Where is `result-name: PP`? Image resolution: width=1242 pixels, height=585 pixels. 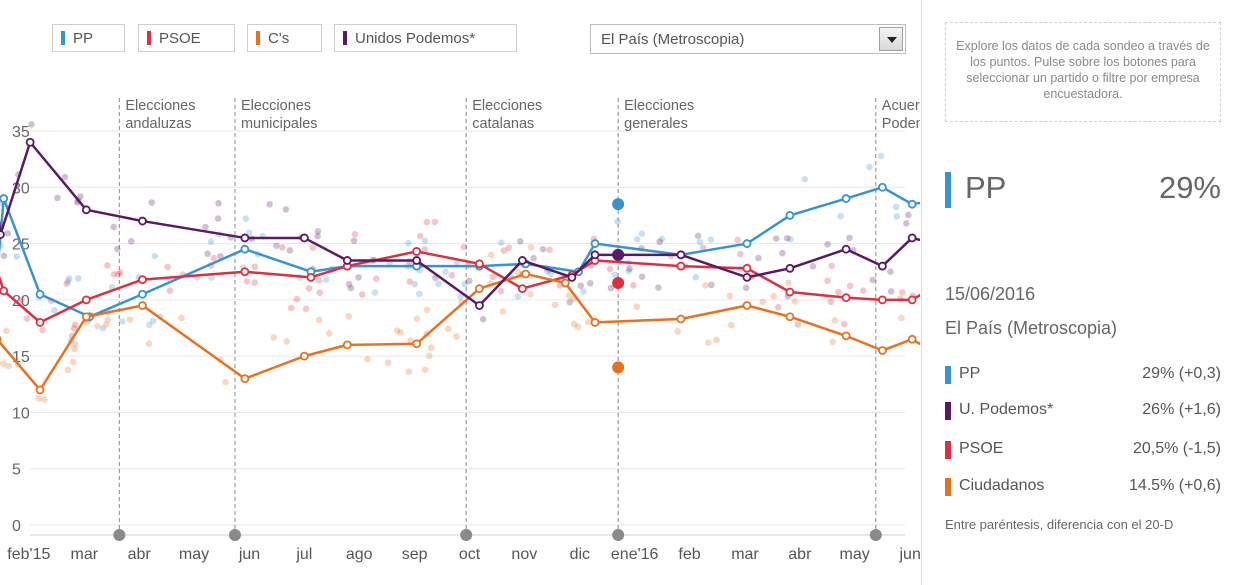 result-name: PP is located at coordinates (970, 373).